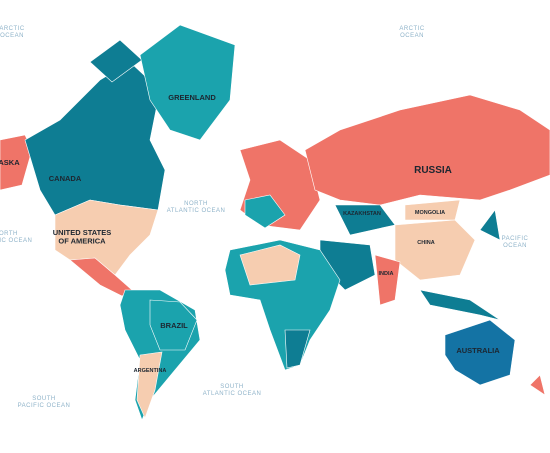 This screenshot has width=550, height=453. I want to click on ocean-label: PACIFIC OCEAN, so click(515, 242).